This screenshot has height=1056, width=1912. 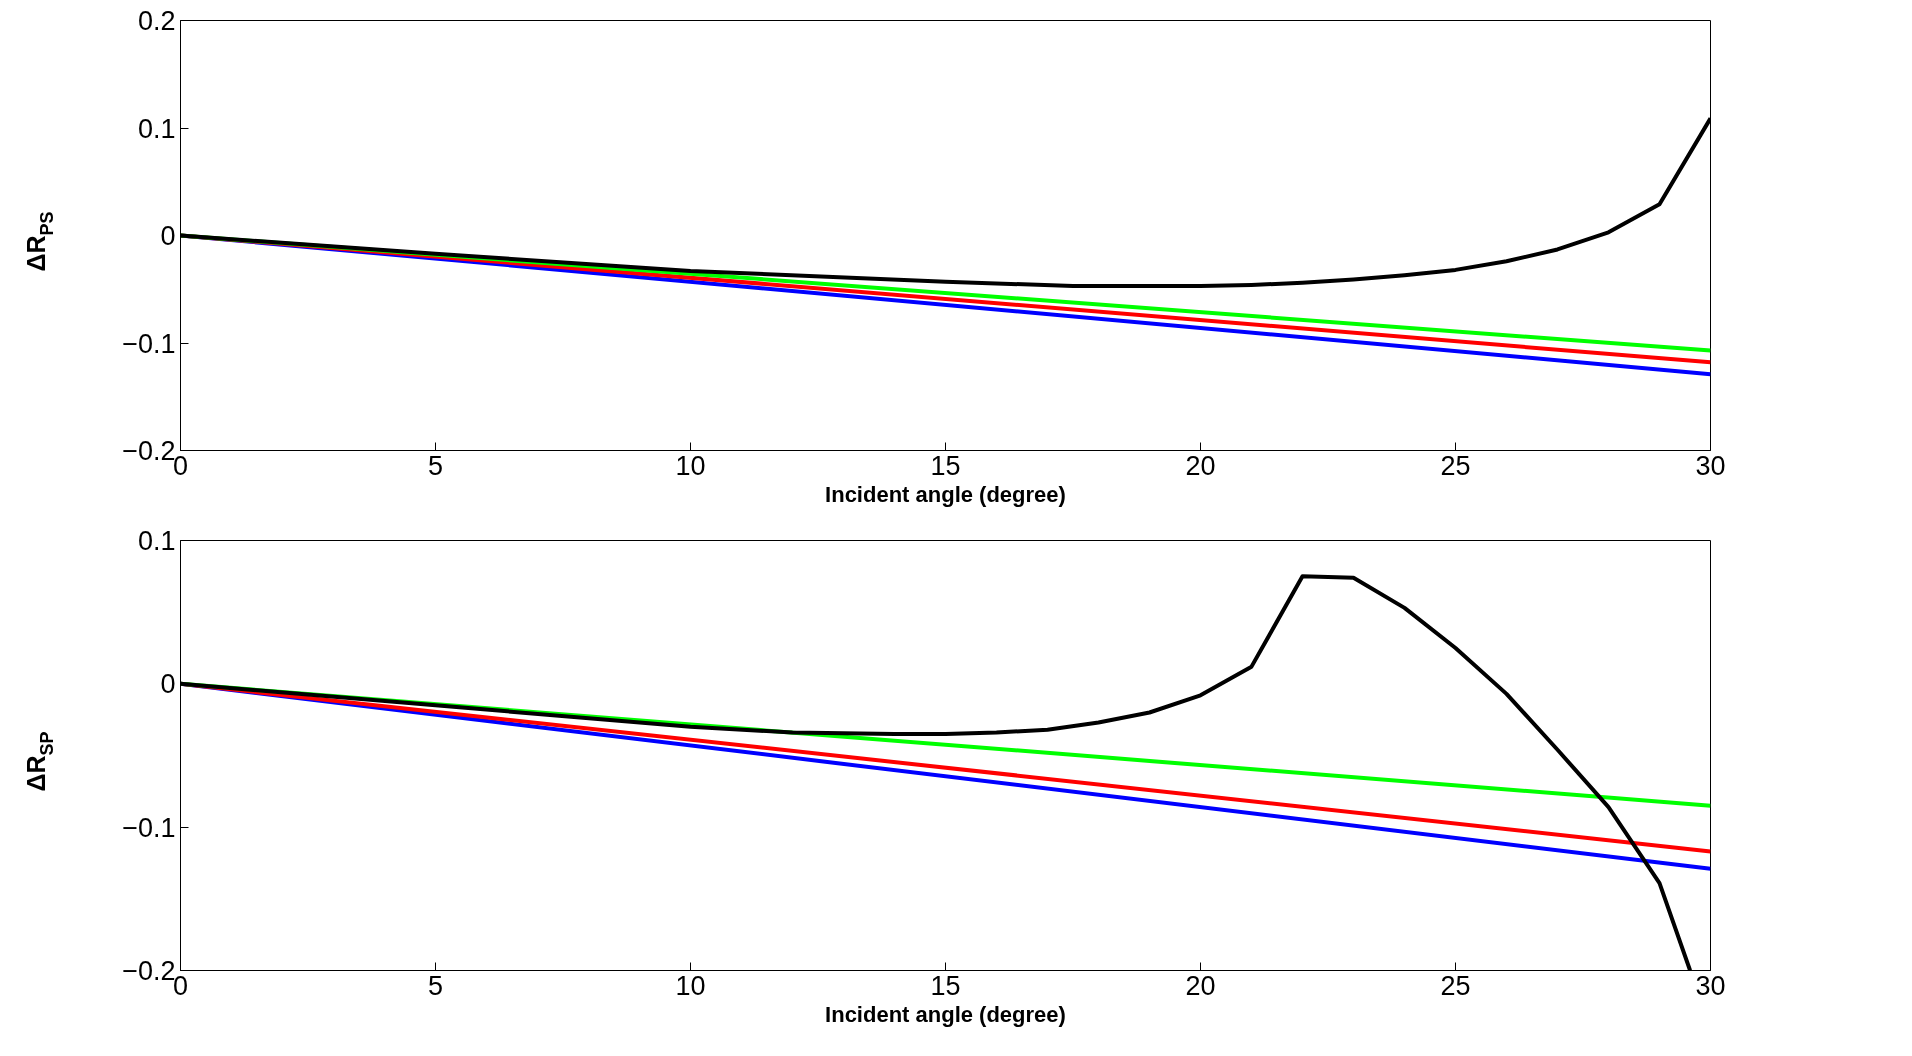 What do you see at coordinates (39, 761) in the screenshot?
I see `y-axis-title: ΔRSP` at bounding box center [39, 761].